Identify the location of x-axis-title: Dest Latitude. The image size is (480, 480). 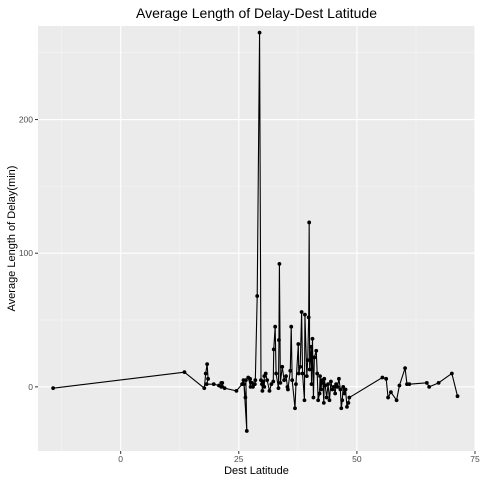
(256, 471).